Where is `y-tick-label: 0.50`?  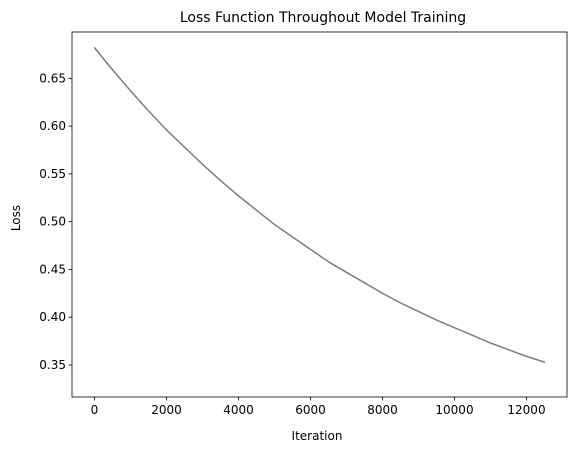 y-tick-label: 0.50 is located at coordinates (52, 222).